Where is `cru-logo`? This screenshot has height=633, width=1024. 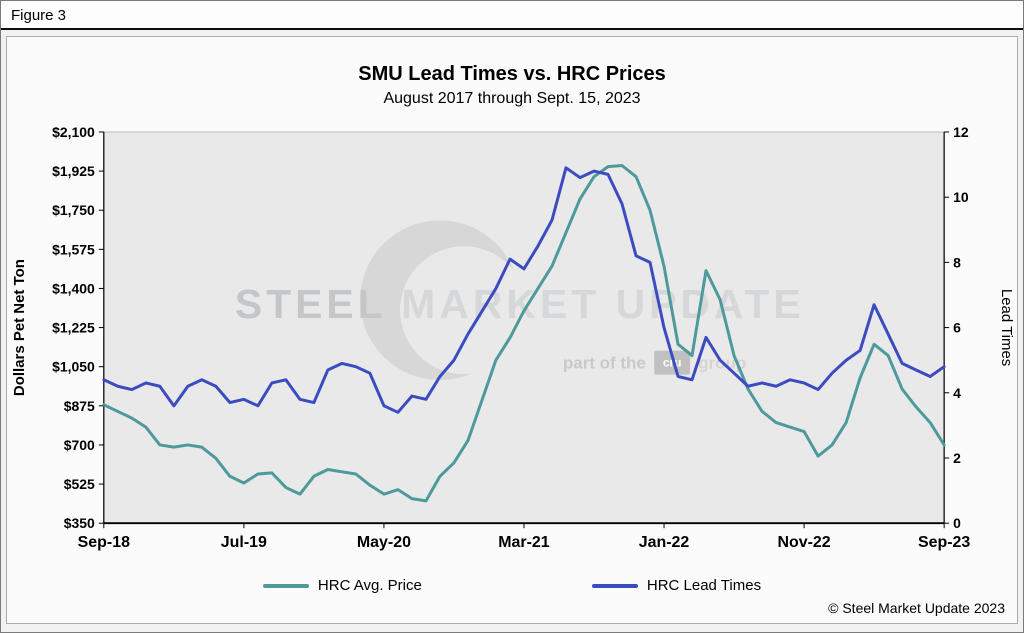
cru-logo is located at coordinates (672, 362).